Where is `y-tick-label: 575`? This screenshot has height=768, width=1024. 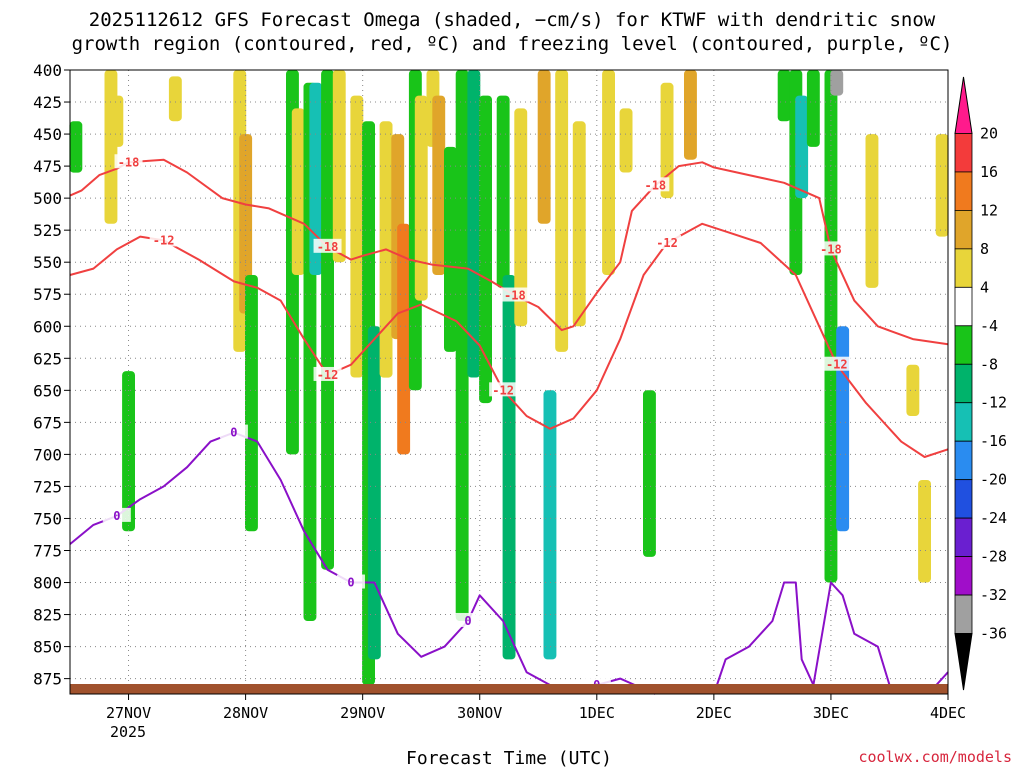
y-tick-label: 575 is located at coordinates (47, 294).